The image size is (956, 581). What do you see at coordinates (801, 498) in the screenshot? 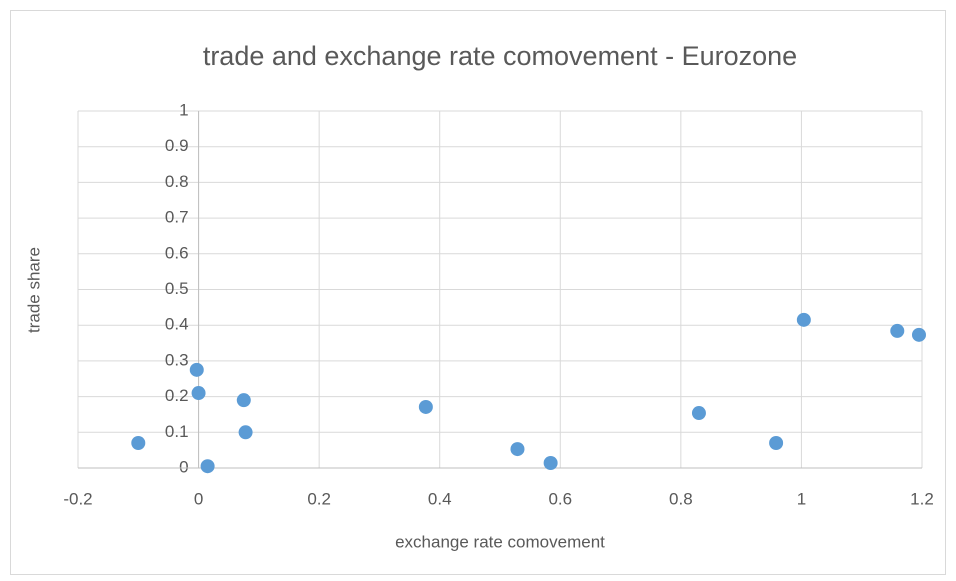
I see `x-tick-label: 1` at bounding box center [801, 498].